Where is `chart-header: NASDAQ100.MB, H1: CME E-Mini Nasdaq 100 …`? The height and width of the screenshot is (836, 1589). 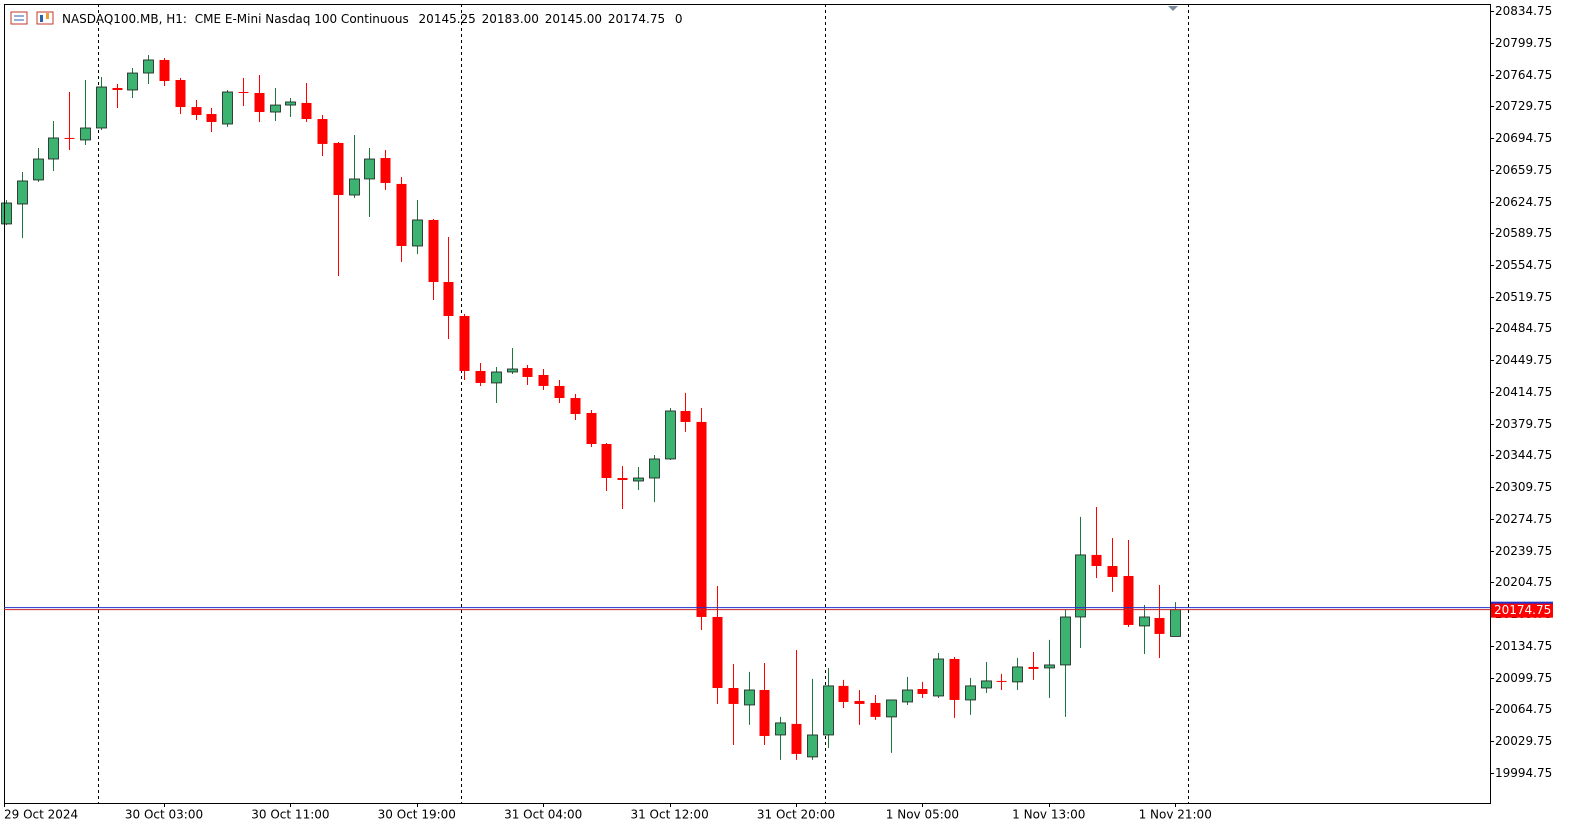 chart-header: NASDAQ100.MB, H1: CME E-Mini Nasdaq 100 … is located at coordinates (372, 19).